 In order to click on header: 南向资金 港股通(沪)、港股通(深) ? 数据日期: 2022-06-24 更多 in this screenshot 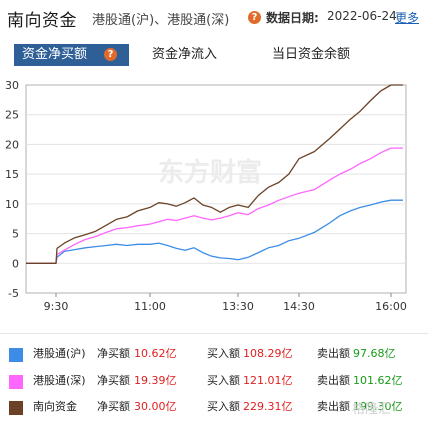, I will do `click(214, 17)`.